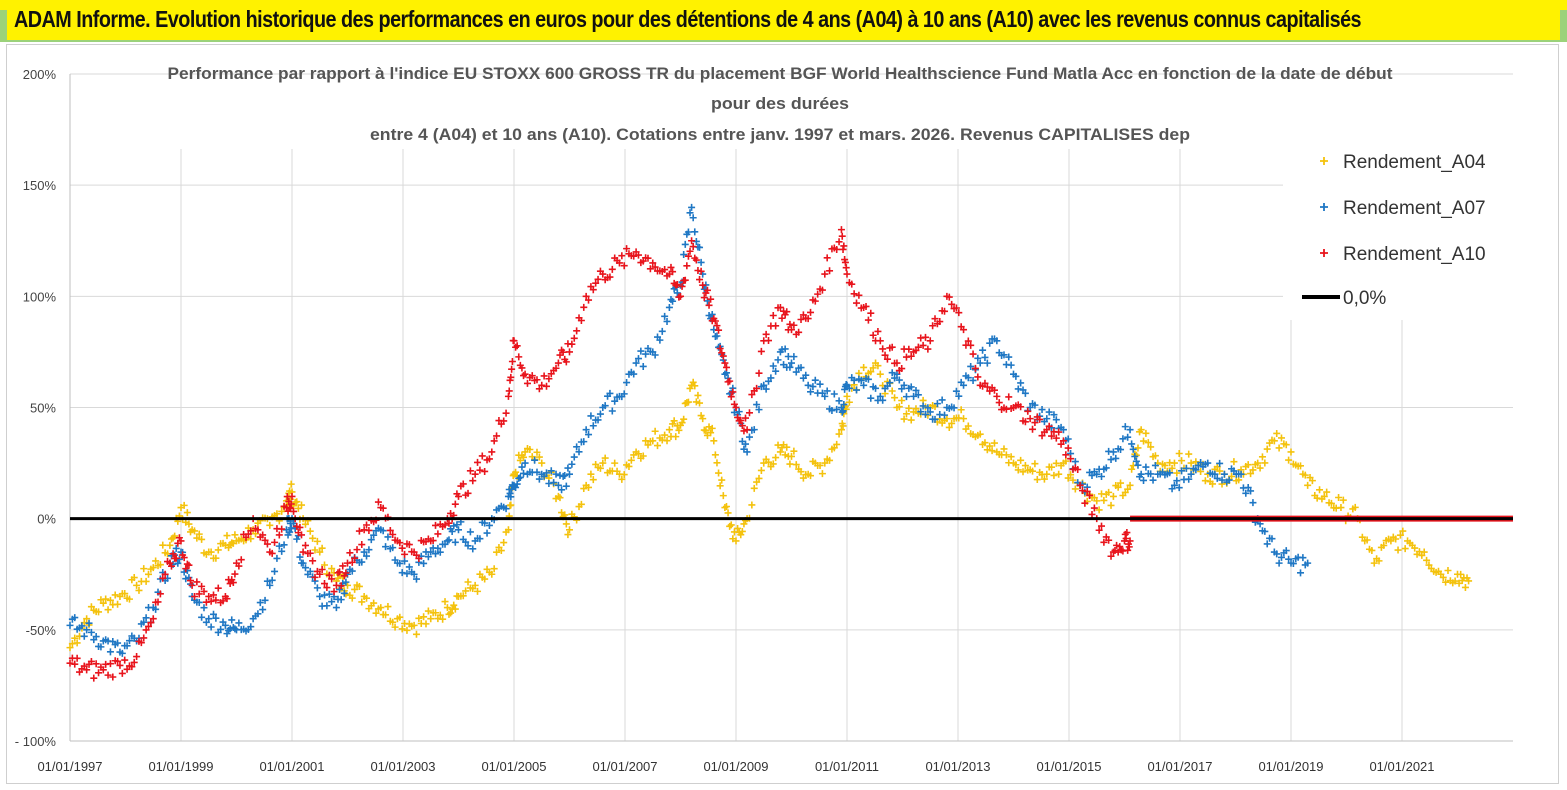 Image resolution: width=1567 pixels, height=790 pixels. I want to click on x-tick-label: 01/01/2003, so click(402, 766).